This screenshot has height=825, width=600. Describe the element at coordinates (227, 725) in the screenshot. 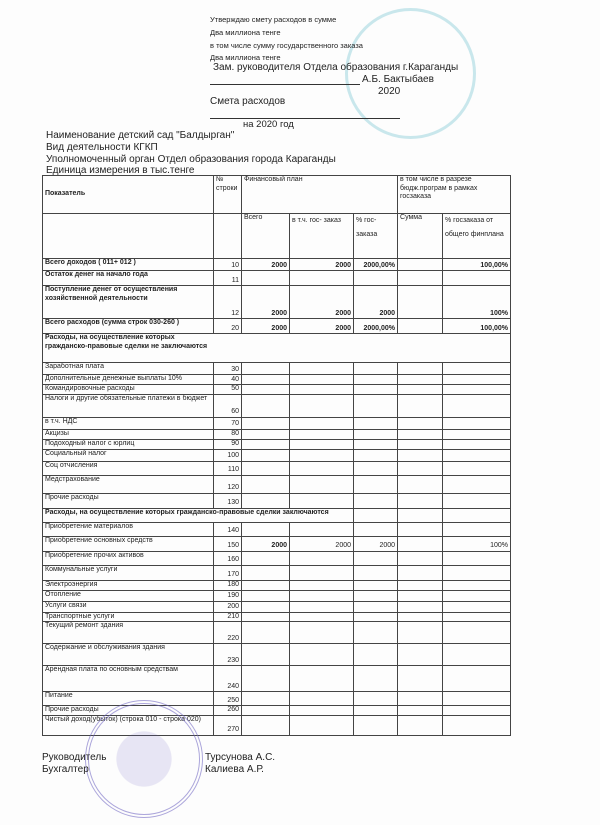

I see `row-number: 270` at that location.